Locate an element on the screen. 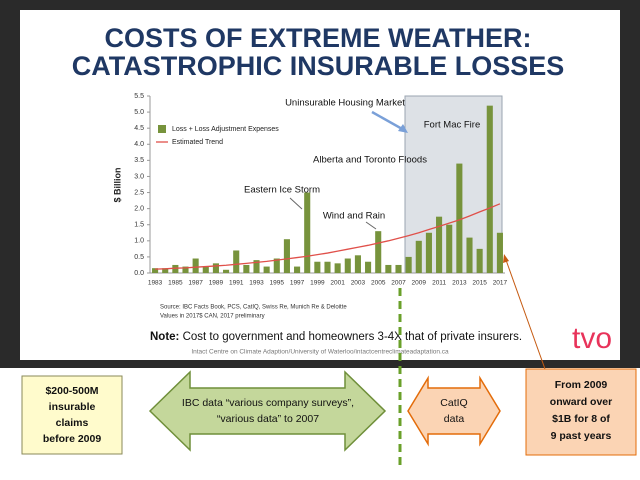 Image resolution: width=640 pixels, height=480 pixels. x-tick-label: 2007 is located at coordinates (398, 283).